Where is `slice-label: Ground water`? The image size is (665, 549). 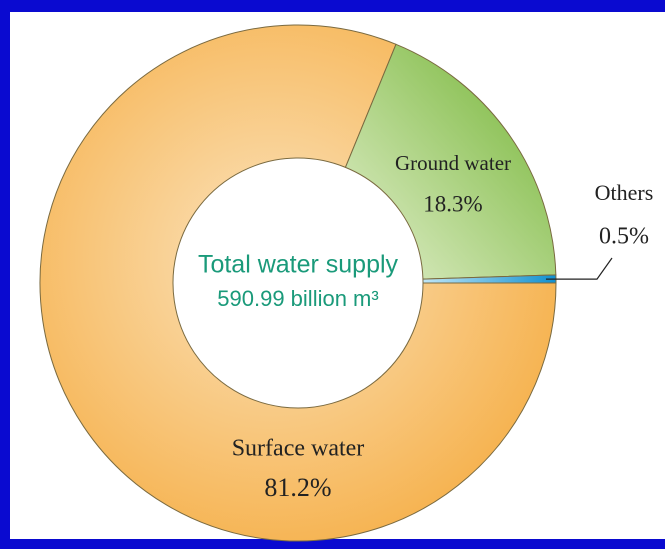 slice-label: Ground water is located at coordinates (453, 163).